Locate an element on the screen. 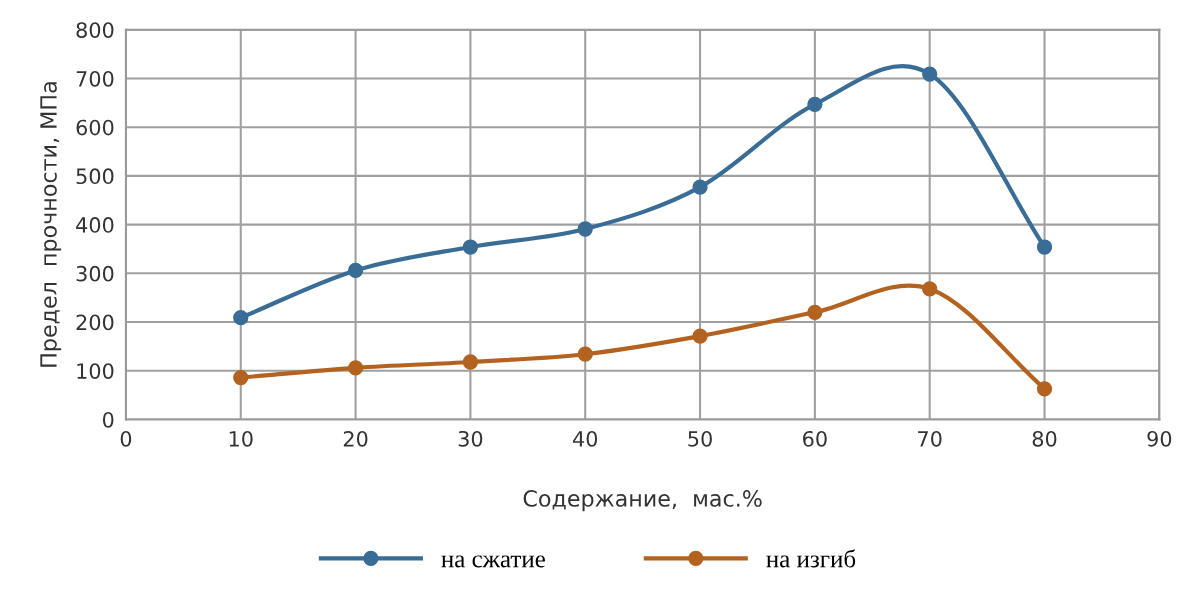 Image resolution: width=1177 pixels, height=595 pixels. y-tick-label: 400 is located at coordinates (95, 225).